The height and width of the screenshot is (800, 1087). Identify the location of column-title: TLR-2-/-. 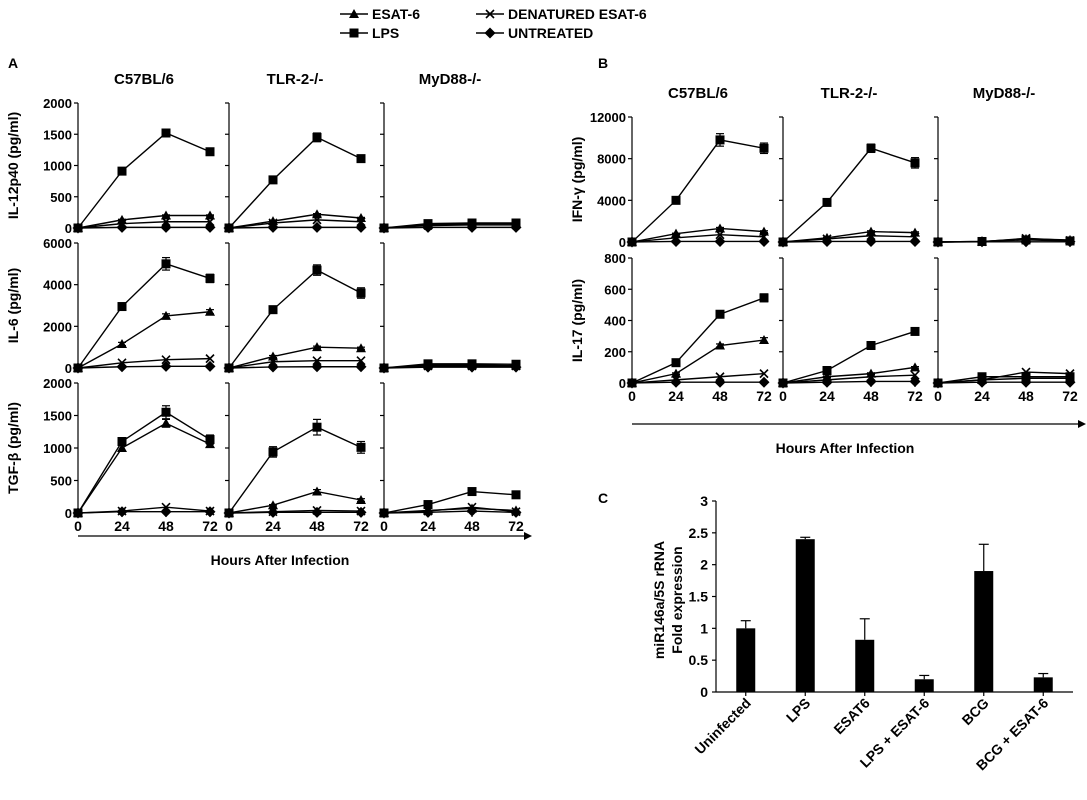
(849, 93).